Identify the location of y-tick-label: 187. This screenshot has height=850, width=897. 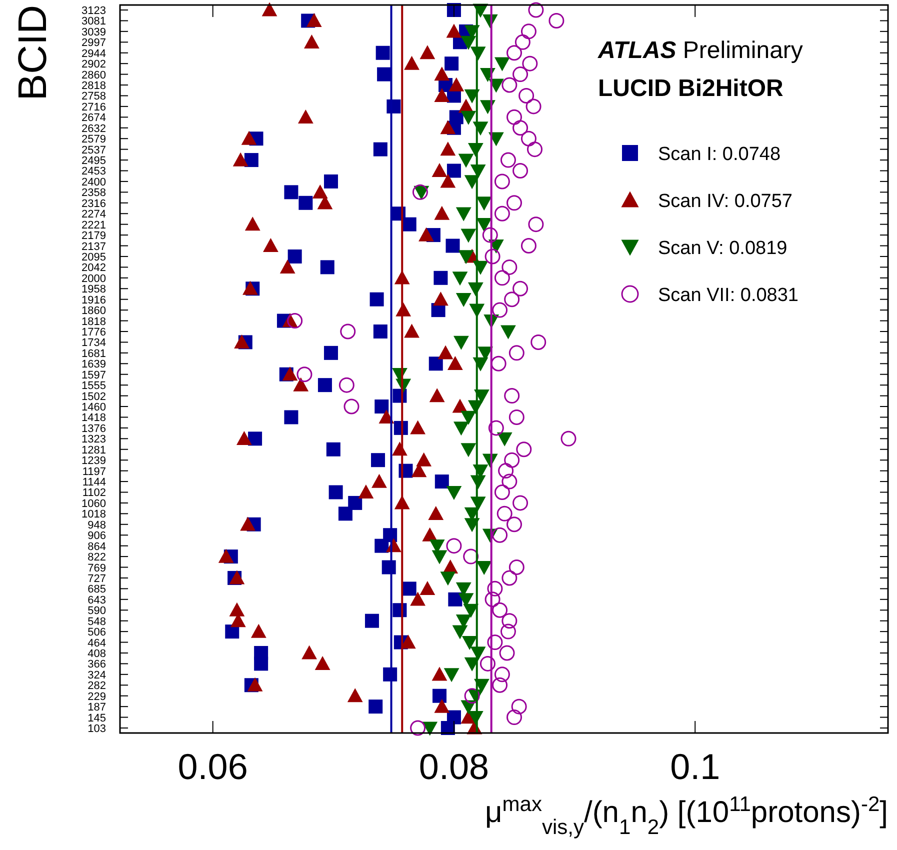
(97, 708).